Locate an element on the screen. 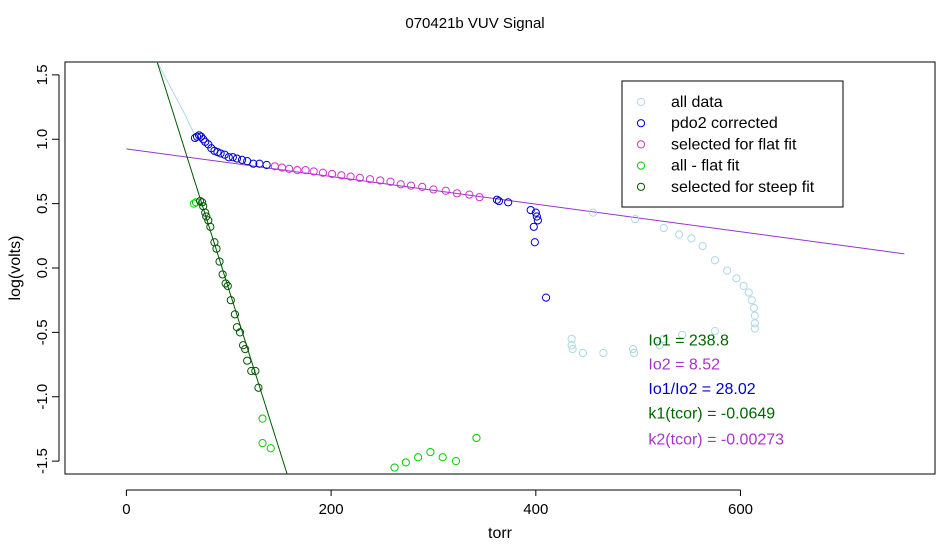 This screenshot has width=950, height=550. legend-box is located at coordinates (732, 144).